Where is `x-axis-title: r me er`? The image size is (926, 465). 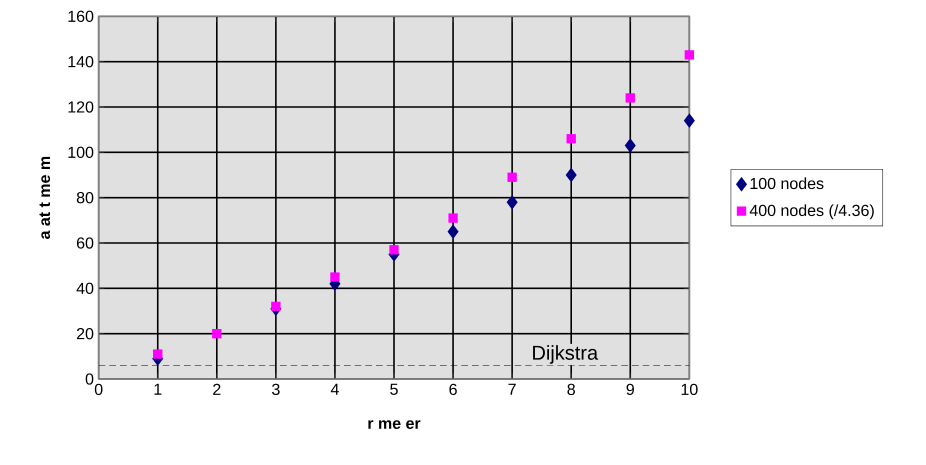 x-axis-title: r me er is located at coordinates (394, 424).